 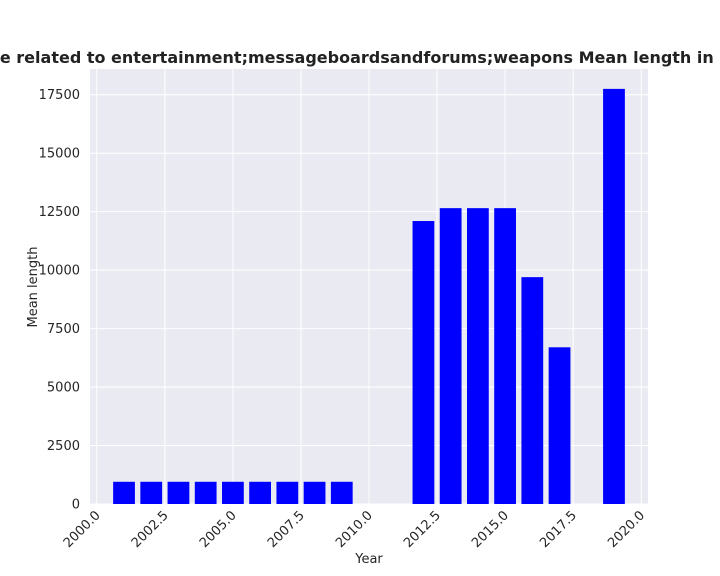 What do you see at coordinates (260, 492) in the screenshot?
I see `bar-2006` at bounding box center [260, 492].